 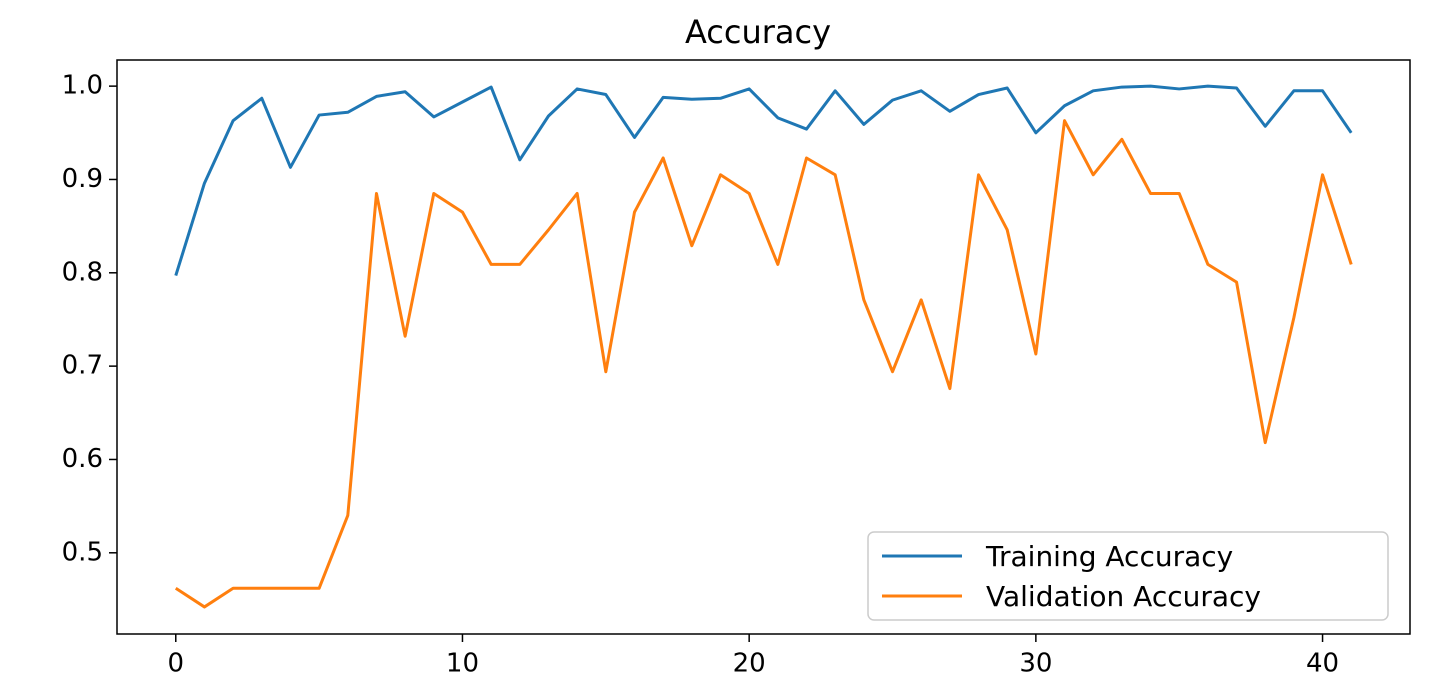 I want to click on legend-box, so click(x=1128, y=576).